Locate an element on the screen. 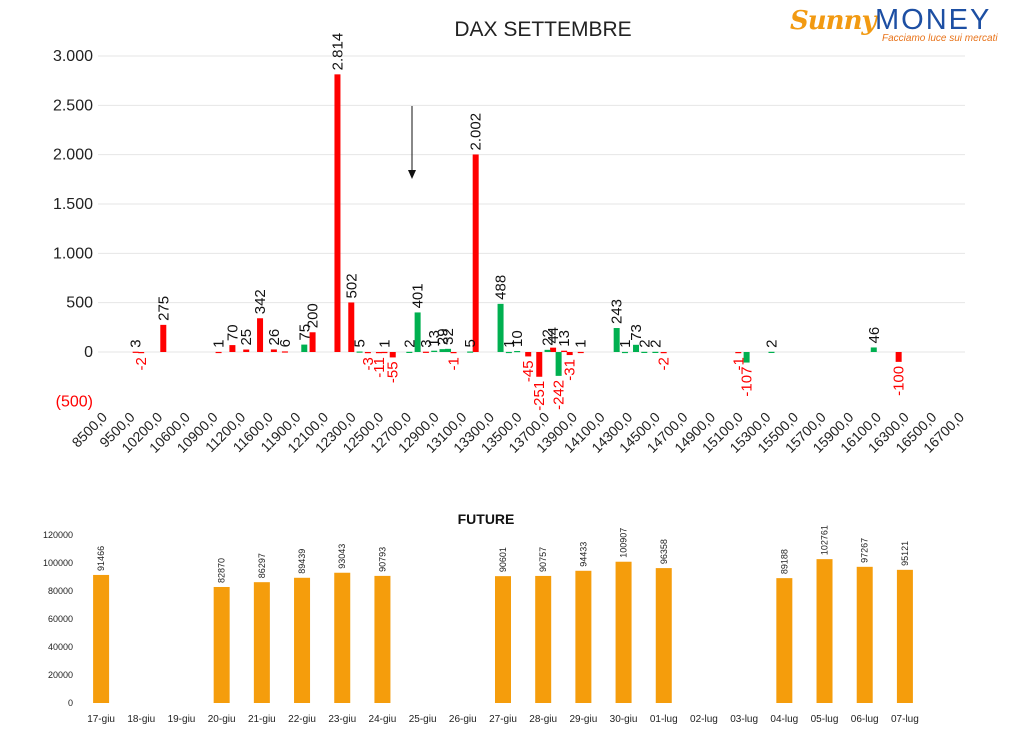 The width and height of the screenshot is (1024, 741). data-label: 488 is located at coordinates (501, 287).